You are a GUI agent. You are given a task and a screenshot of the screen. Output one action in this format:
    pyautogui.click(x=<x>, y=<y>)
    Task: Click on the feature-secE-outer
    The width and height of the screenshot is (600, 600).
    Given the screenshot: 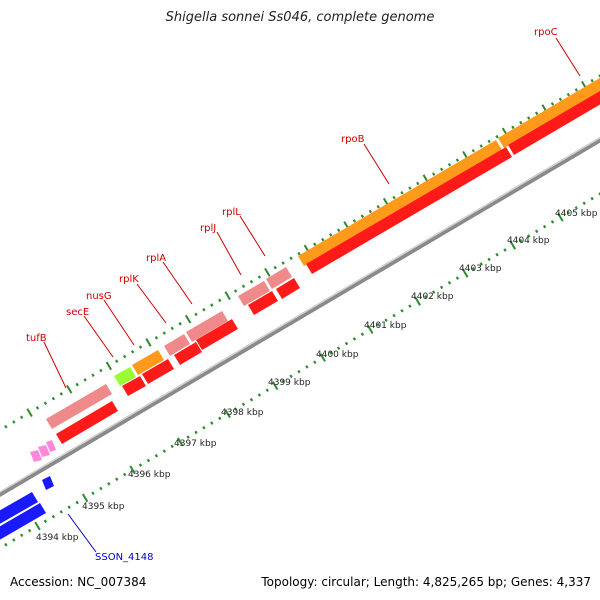 What is the action you would take?
    pyautogui.click(x=125, y=376)
    